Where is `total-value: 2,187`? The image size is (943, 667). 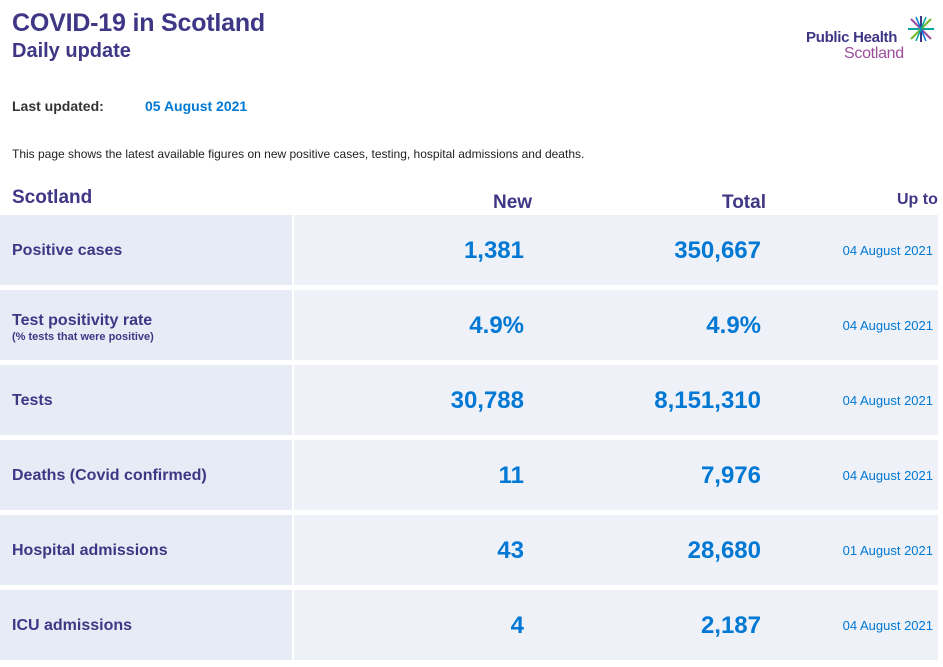 total-value: 2,187 is located at coordinates (730, 625).